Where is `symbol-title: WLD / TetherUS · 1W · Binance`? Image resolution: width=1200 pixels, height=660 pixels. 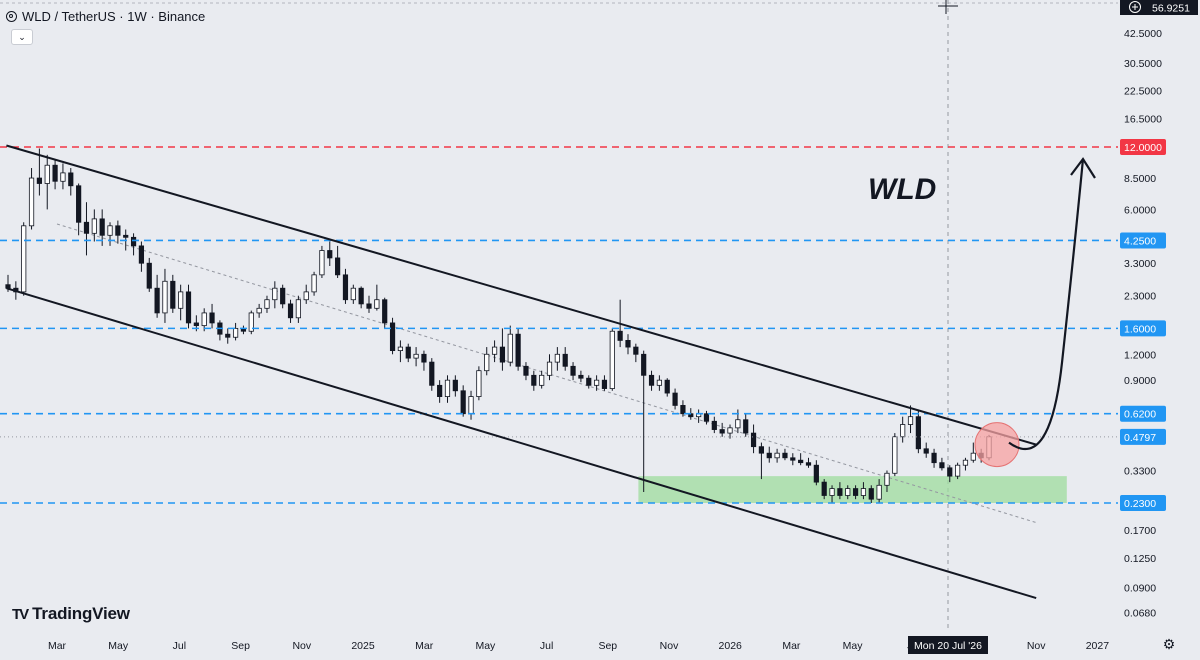
symbol-title: WLD / TetherUS · 1W · Binance is located at coordinates (114, 16).